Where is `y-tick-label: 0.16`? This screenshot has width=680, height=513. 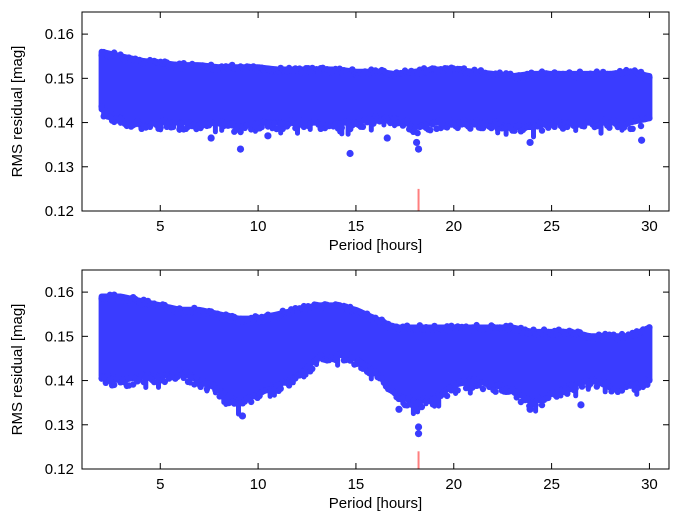 y-tick-label: 0.16 is located at coordinates (59, 34).